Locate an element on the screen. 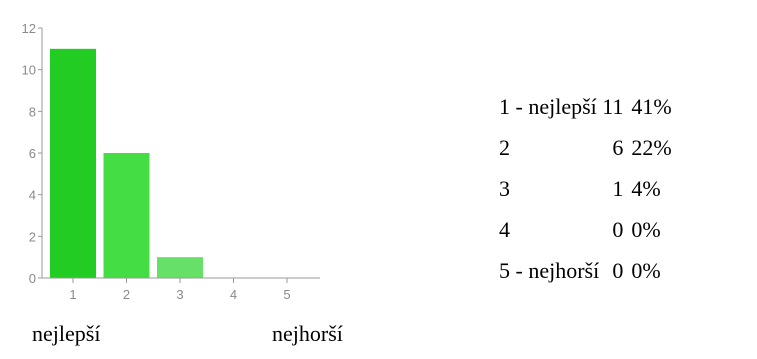 This screenshot has height=359, width=757. summary-percent: 4% is located at coordinates (646, 188).